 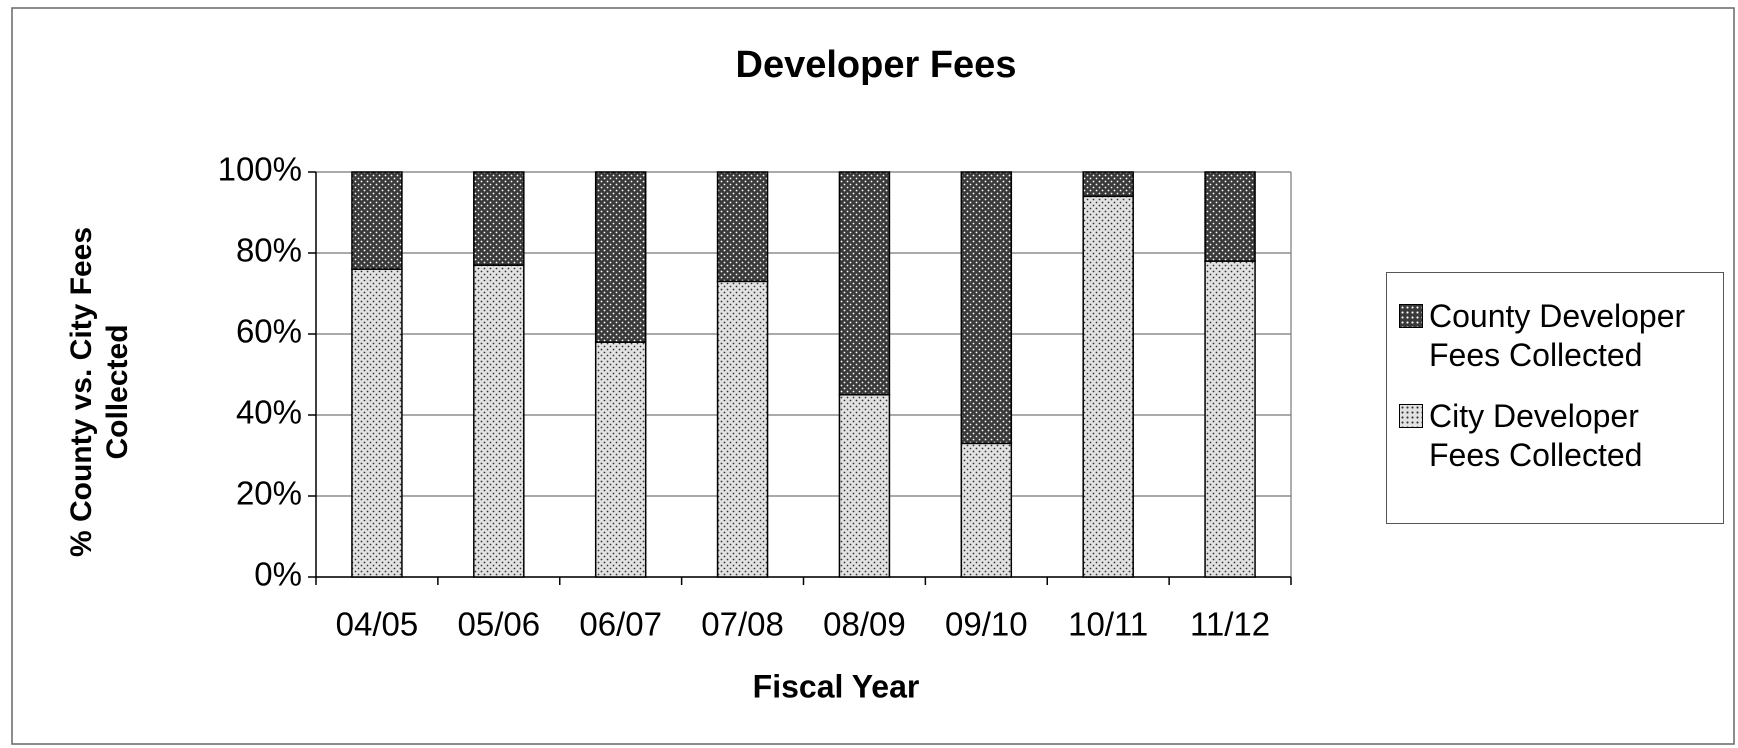 I want to click on legend-label: County Developer Fees Collected, so click(x=1557, y=335).